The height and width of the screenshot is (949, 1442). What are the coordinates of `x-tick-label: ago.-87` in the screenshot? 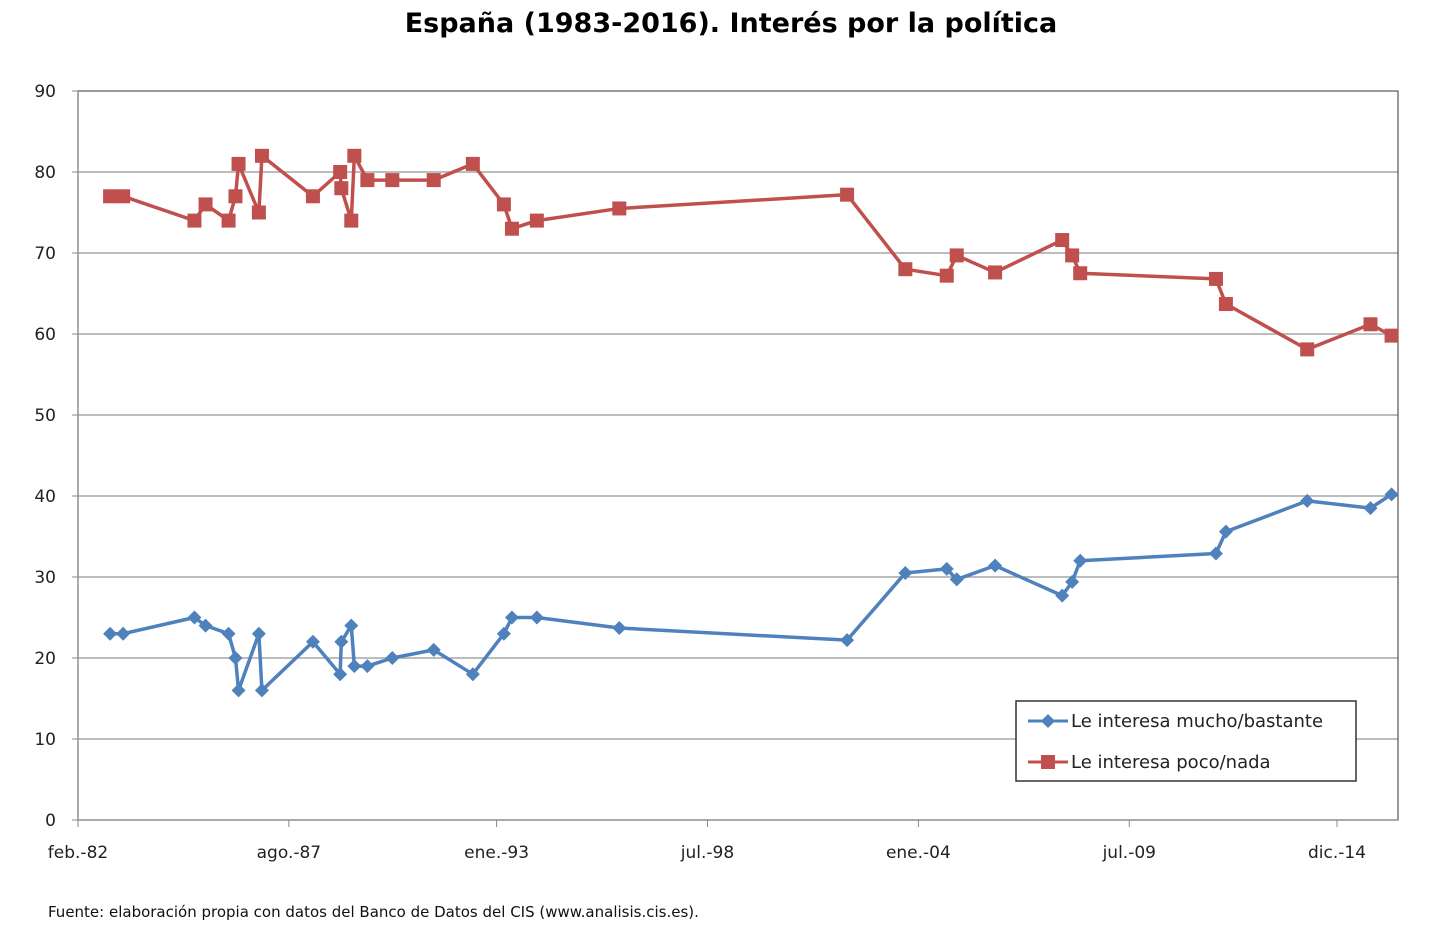 It's located at (289, 853).